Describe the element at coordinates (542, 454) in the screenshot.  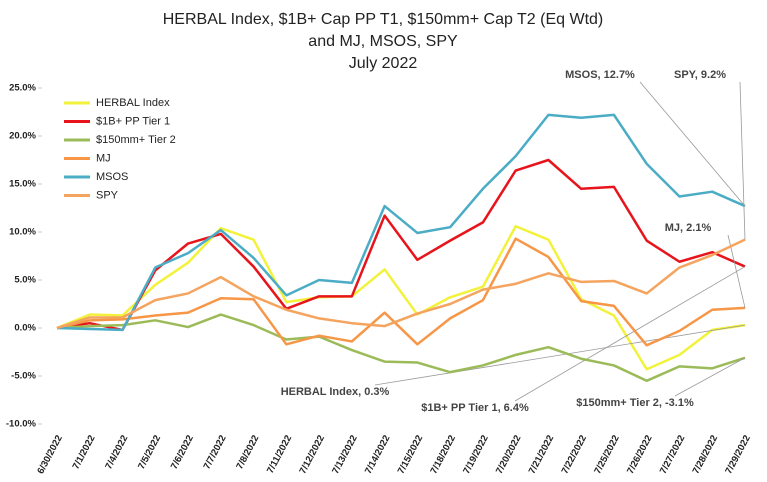
I see `x-tick-label: 7/21/2022` at that location.